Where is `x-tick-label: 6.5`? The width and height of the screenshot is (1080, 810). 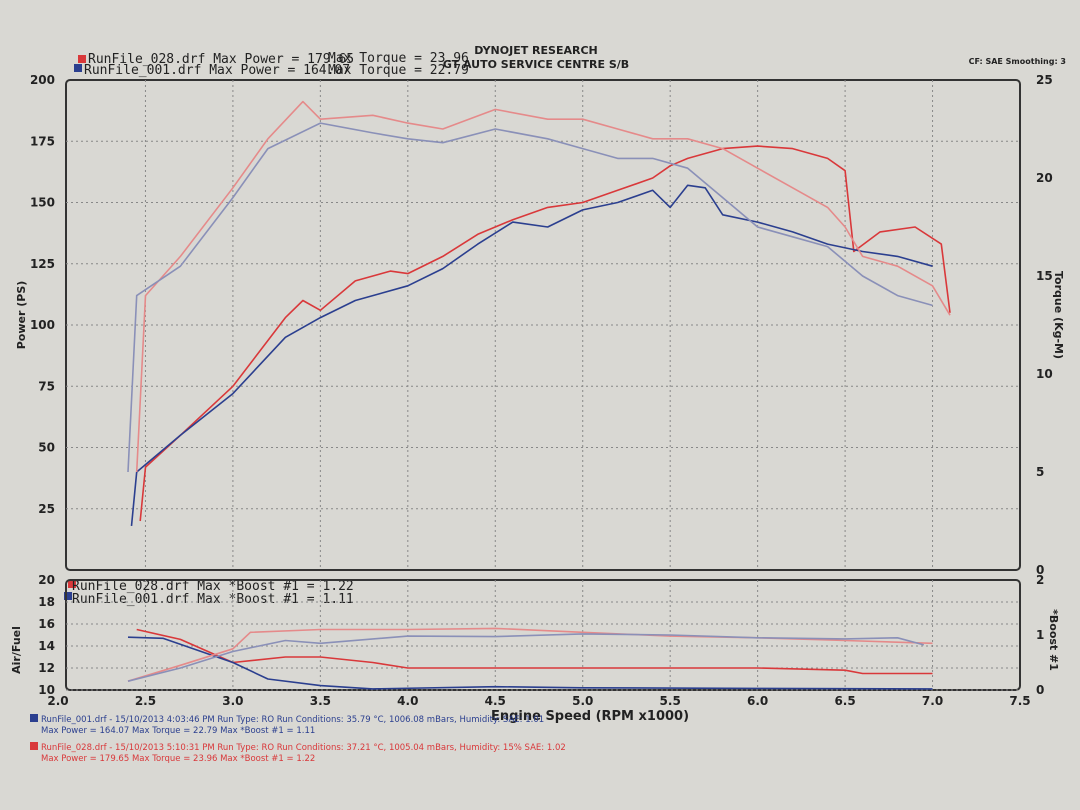 x-tick-label: 6.5 is located at coordinates (844, 701).